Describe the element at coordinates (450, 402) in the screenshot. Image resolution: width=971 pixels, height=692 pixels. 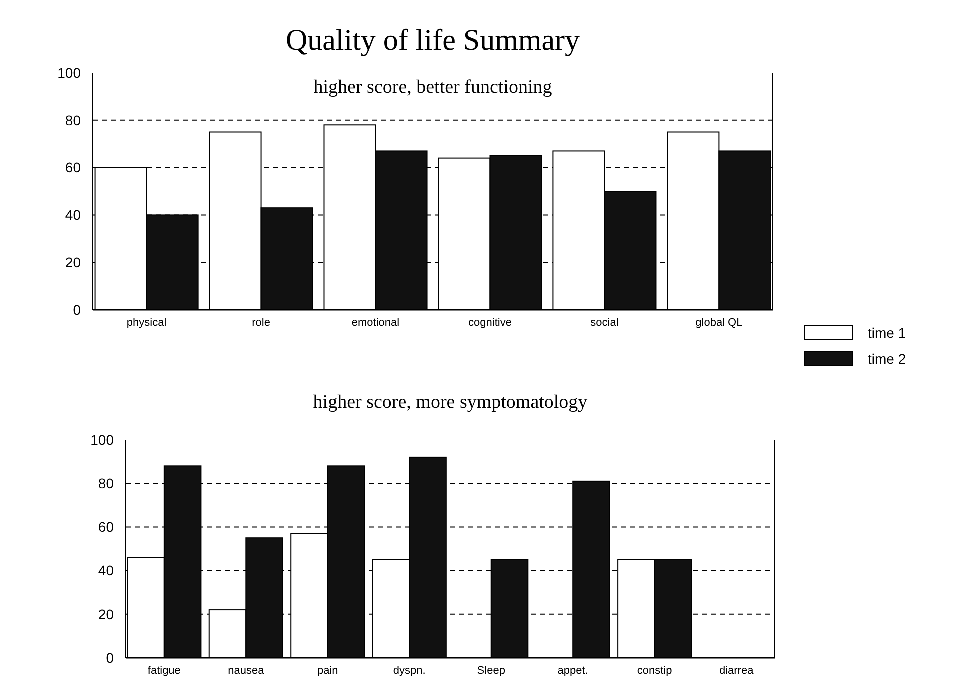
I see `chart-subtitle: higher score, more symptomatology` at that location.